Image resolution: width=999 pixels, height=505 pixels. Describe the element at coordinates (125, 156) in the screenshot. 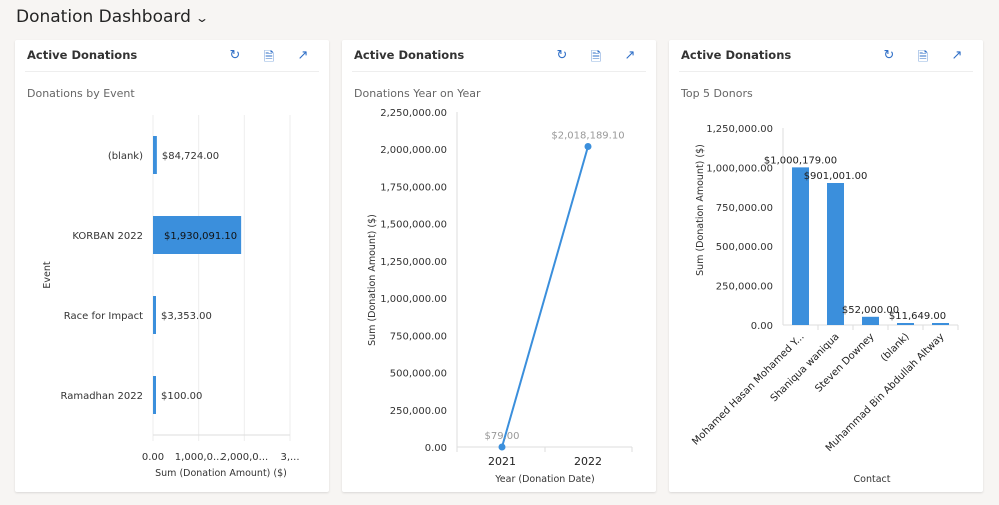

I see `category-label: (blank)` at that location.